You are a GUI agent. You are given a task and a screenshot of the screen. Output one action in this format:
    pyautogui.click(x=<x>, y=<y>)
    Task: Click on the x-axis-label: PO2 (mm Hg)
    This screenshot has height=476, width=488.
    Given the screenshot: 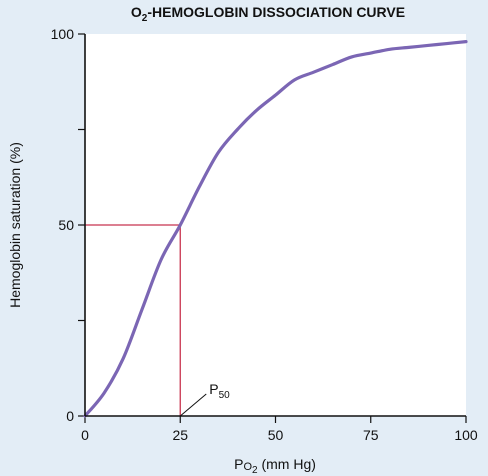 What is the action you would take?
    pyautogui.click(x=275, y=466)
    